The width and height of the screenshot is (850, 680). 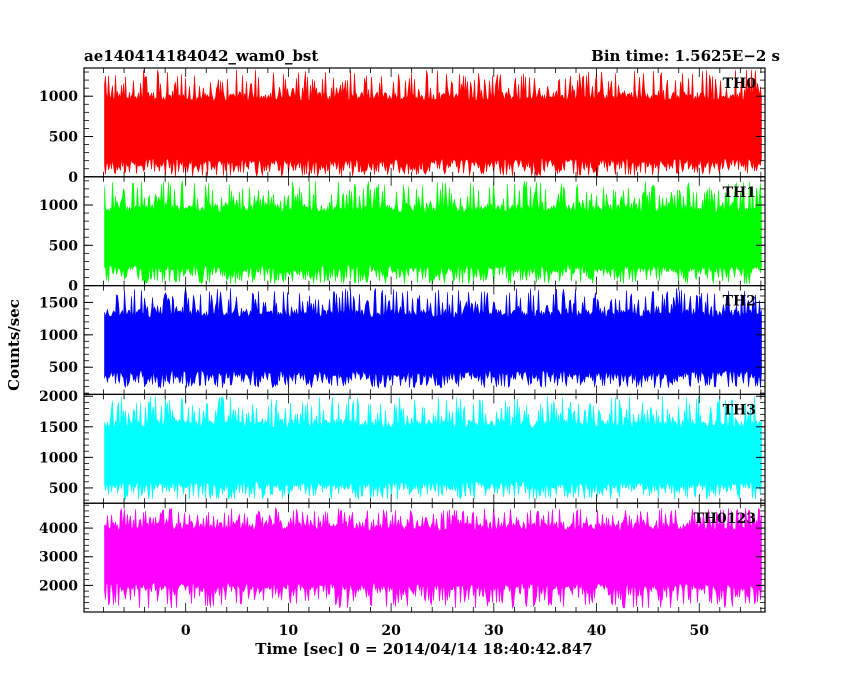 I want to click on series-label-th0: TH0, so click(x=740, y=84).